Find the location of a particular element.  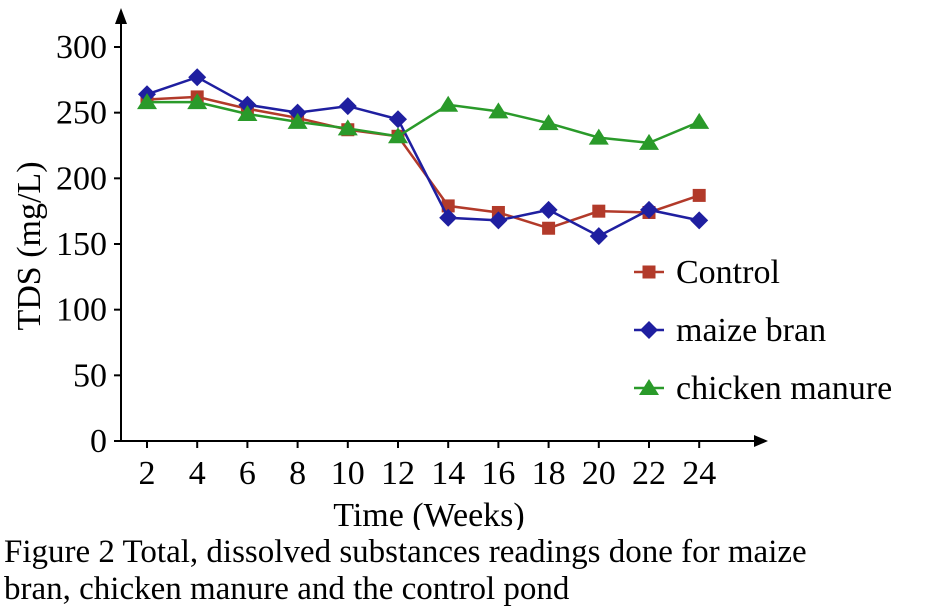

y-tick-label: 100 is located at coordinates (81, 310).